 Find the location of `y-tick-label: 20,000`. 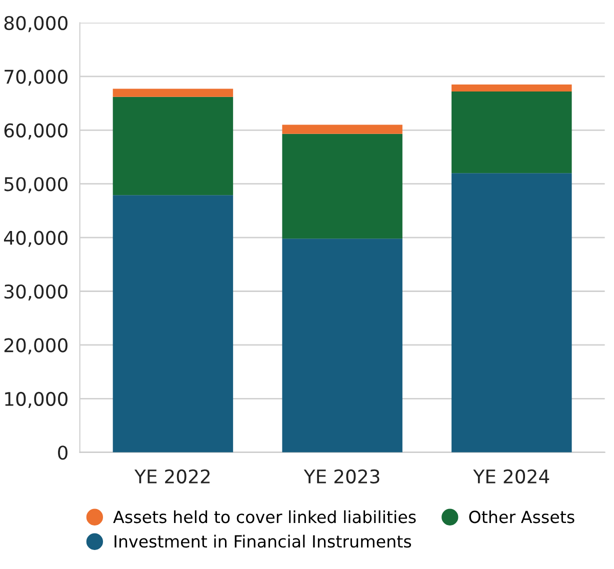

y-tick-label: 20,000 is located at coordinates (36, 346).